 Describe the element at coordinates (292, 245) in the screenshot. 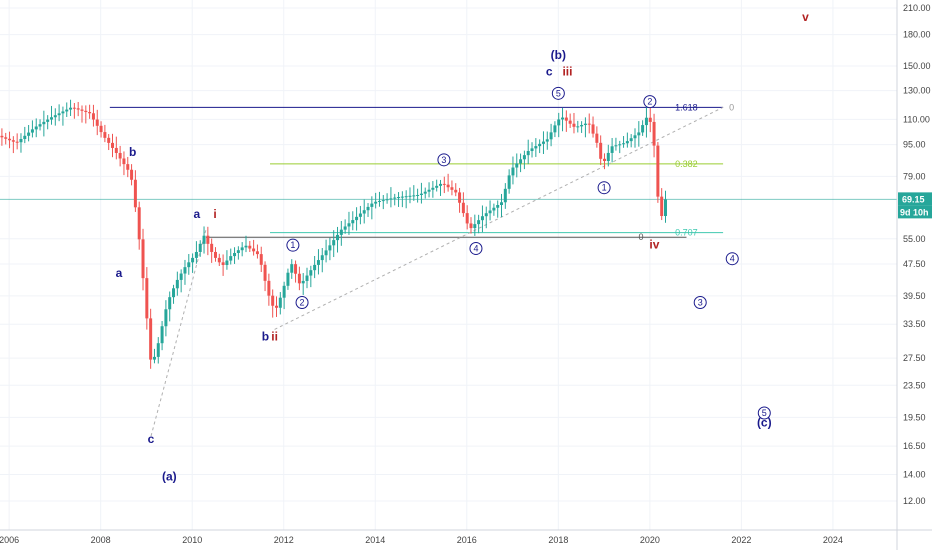

I see `wave-circle-label: 1` at that location.